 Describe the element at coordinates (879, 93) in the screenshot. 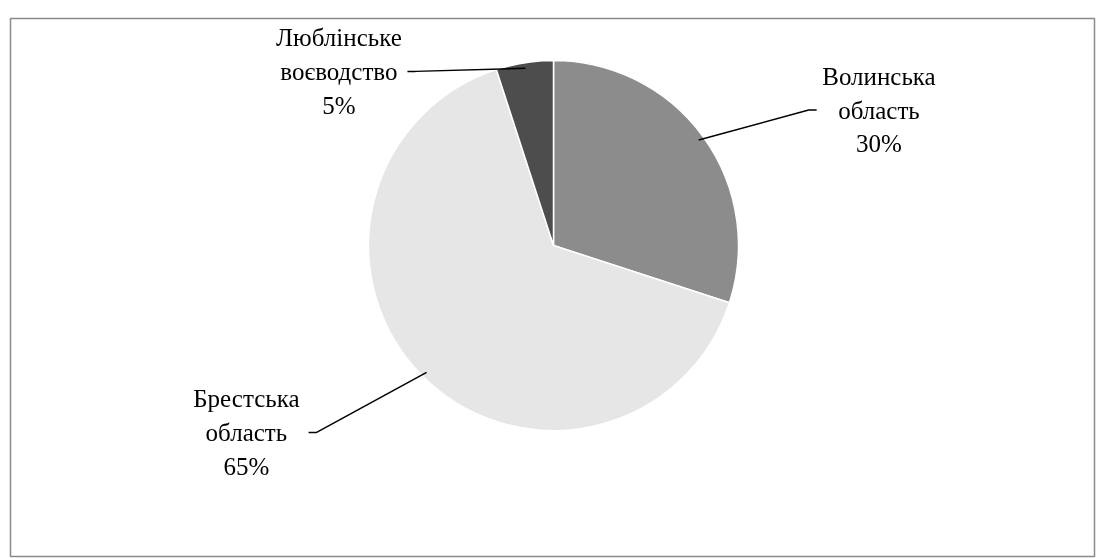

I see `slice-label: Волинська область` at that location.